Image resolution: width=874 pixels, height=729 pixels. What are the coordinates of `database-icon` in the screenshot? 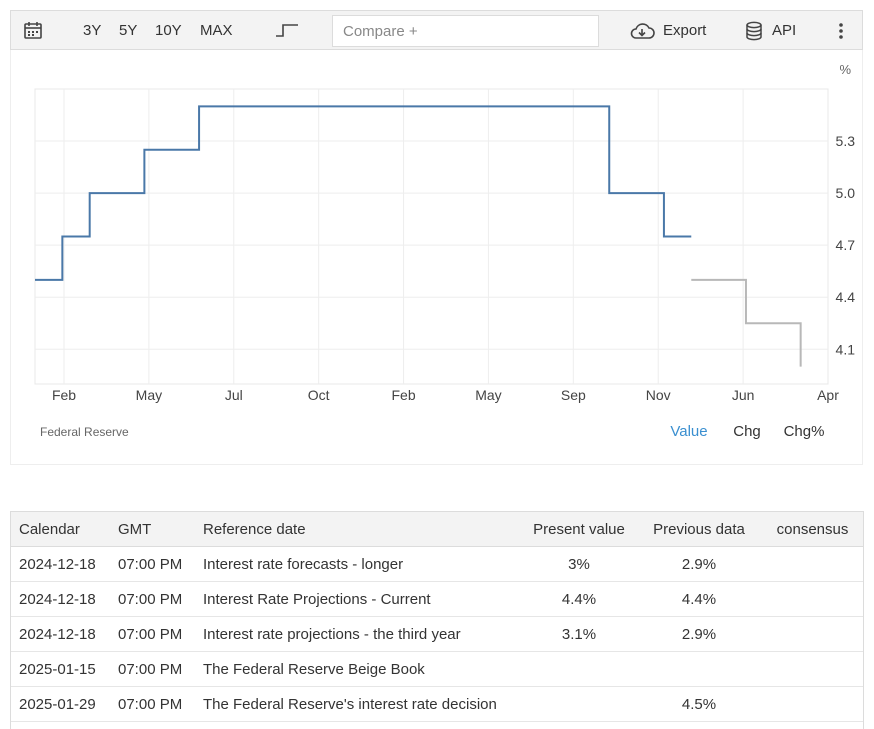 It's located at (754, 33).